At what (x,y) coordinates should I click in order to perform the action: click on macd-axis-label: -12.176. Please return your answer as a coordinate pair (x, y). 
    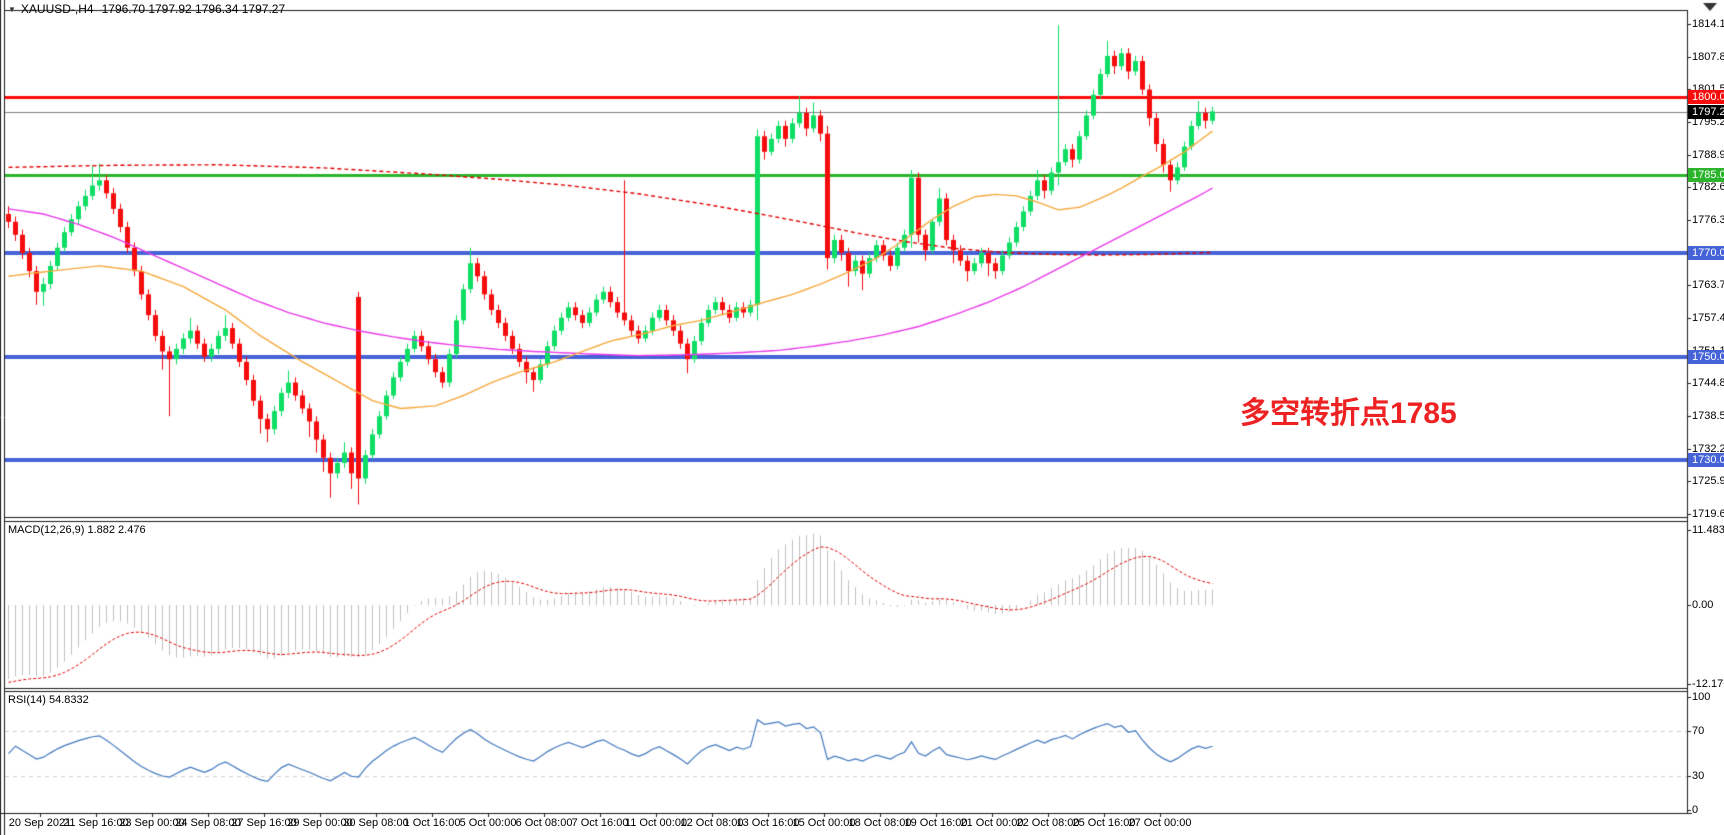
    Looking at the image, I should click on (1708, 684).